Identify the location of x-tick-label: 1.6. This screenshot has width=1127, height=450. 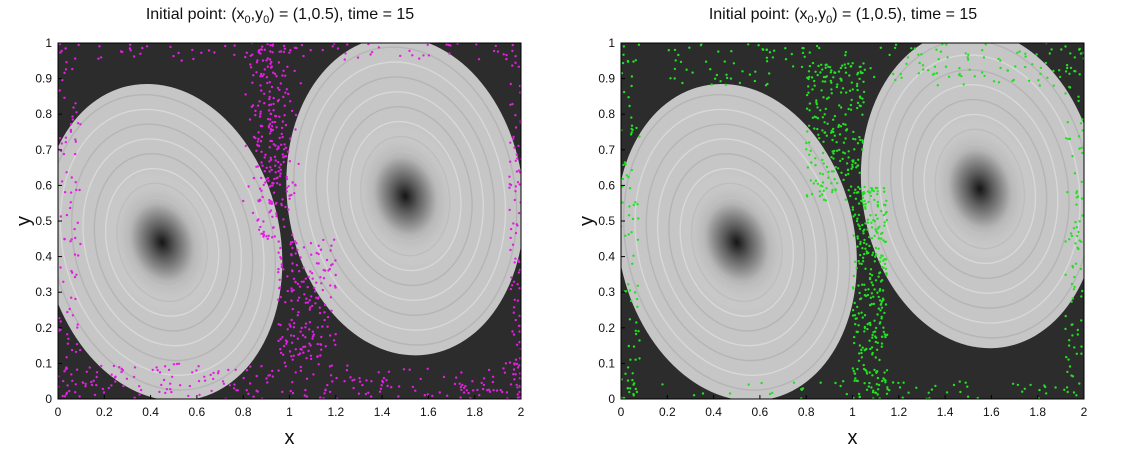
(428, 412).